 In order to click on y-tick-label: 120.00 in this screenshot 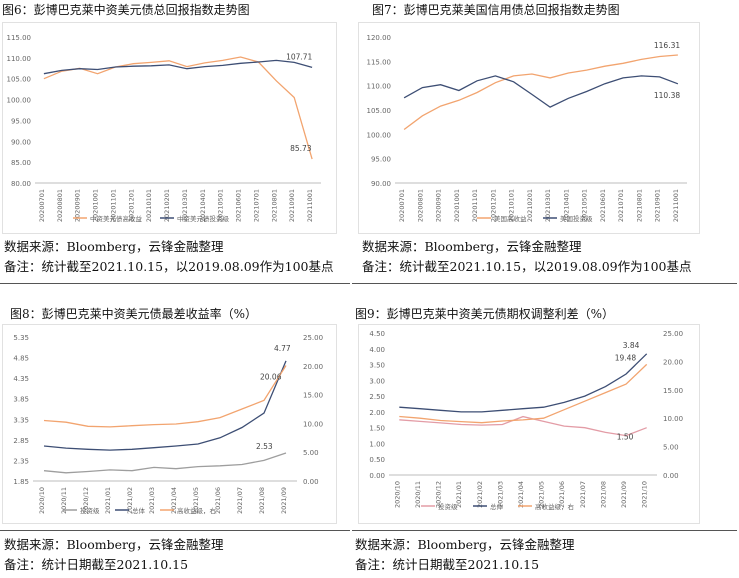, I will do `click(379, 38)`.